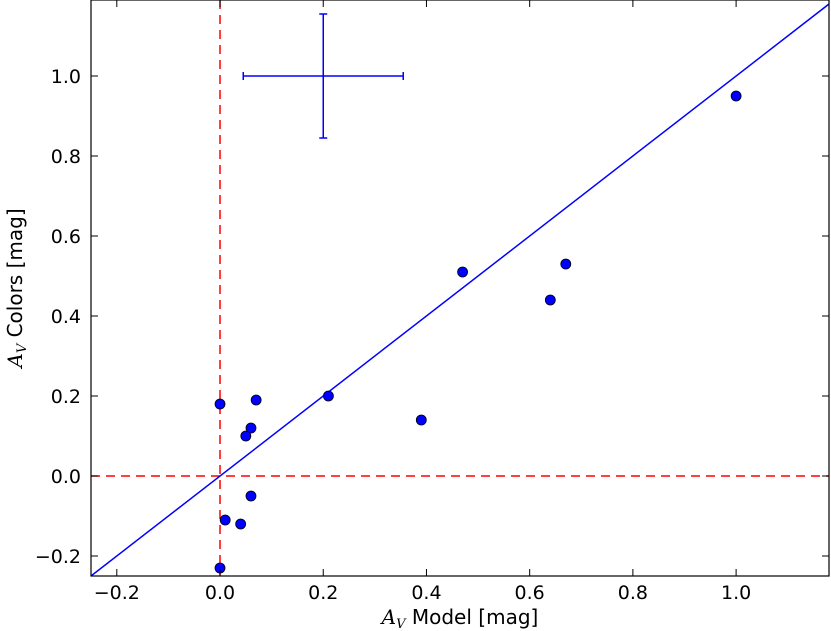 This screenshot has width=831, height=631. Describe the element at coordinates (459, 618) in the screenshot. I see `x-axis-label: AV Model [mag]` at that location.